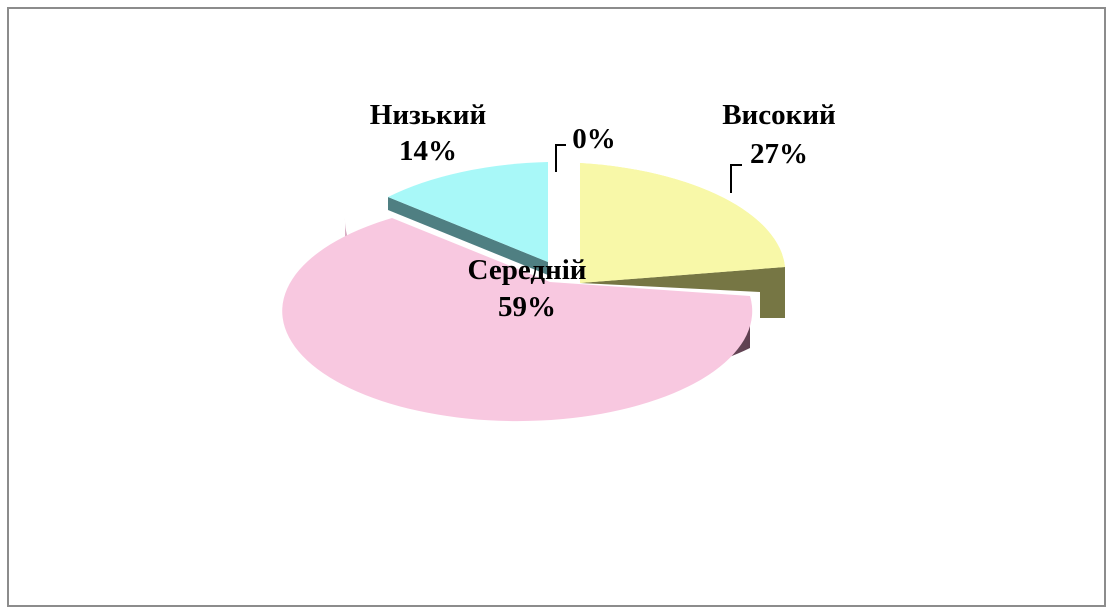  What do you see at coordinates (527, 270) in the screenshot?
I see `label-medium-name: Середній` at bounding box center [527, 270].